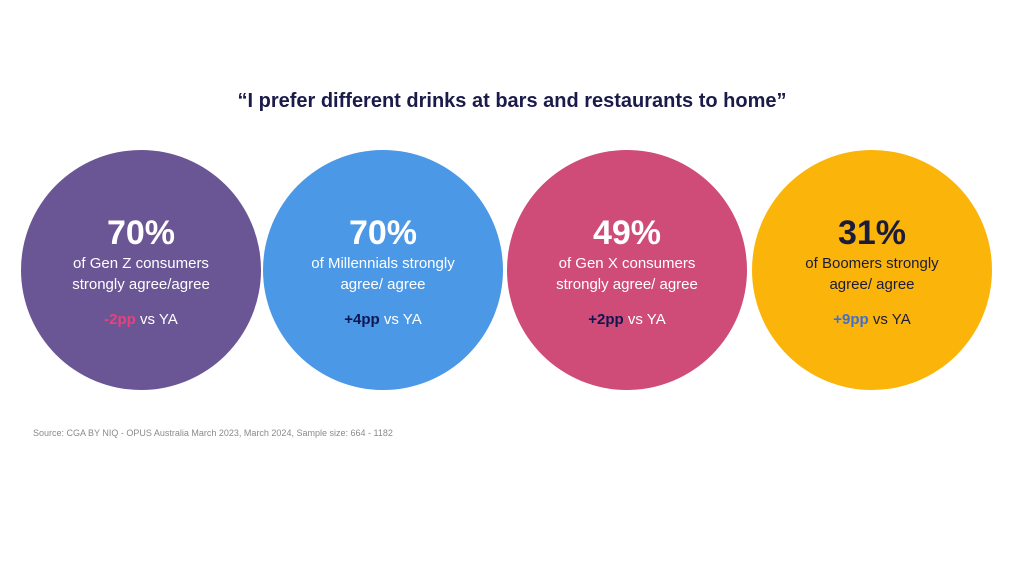  Describe the element at coordinates (362, 319) in the screenshot. I see `millennials-delta: +4pp` at that location.